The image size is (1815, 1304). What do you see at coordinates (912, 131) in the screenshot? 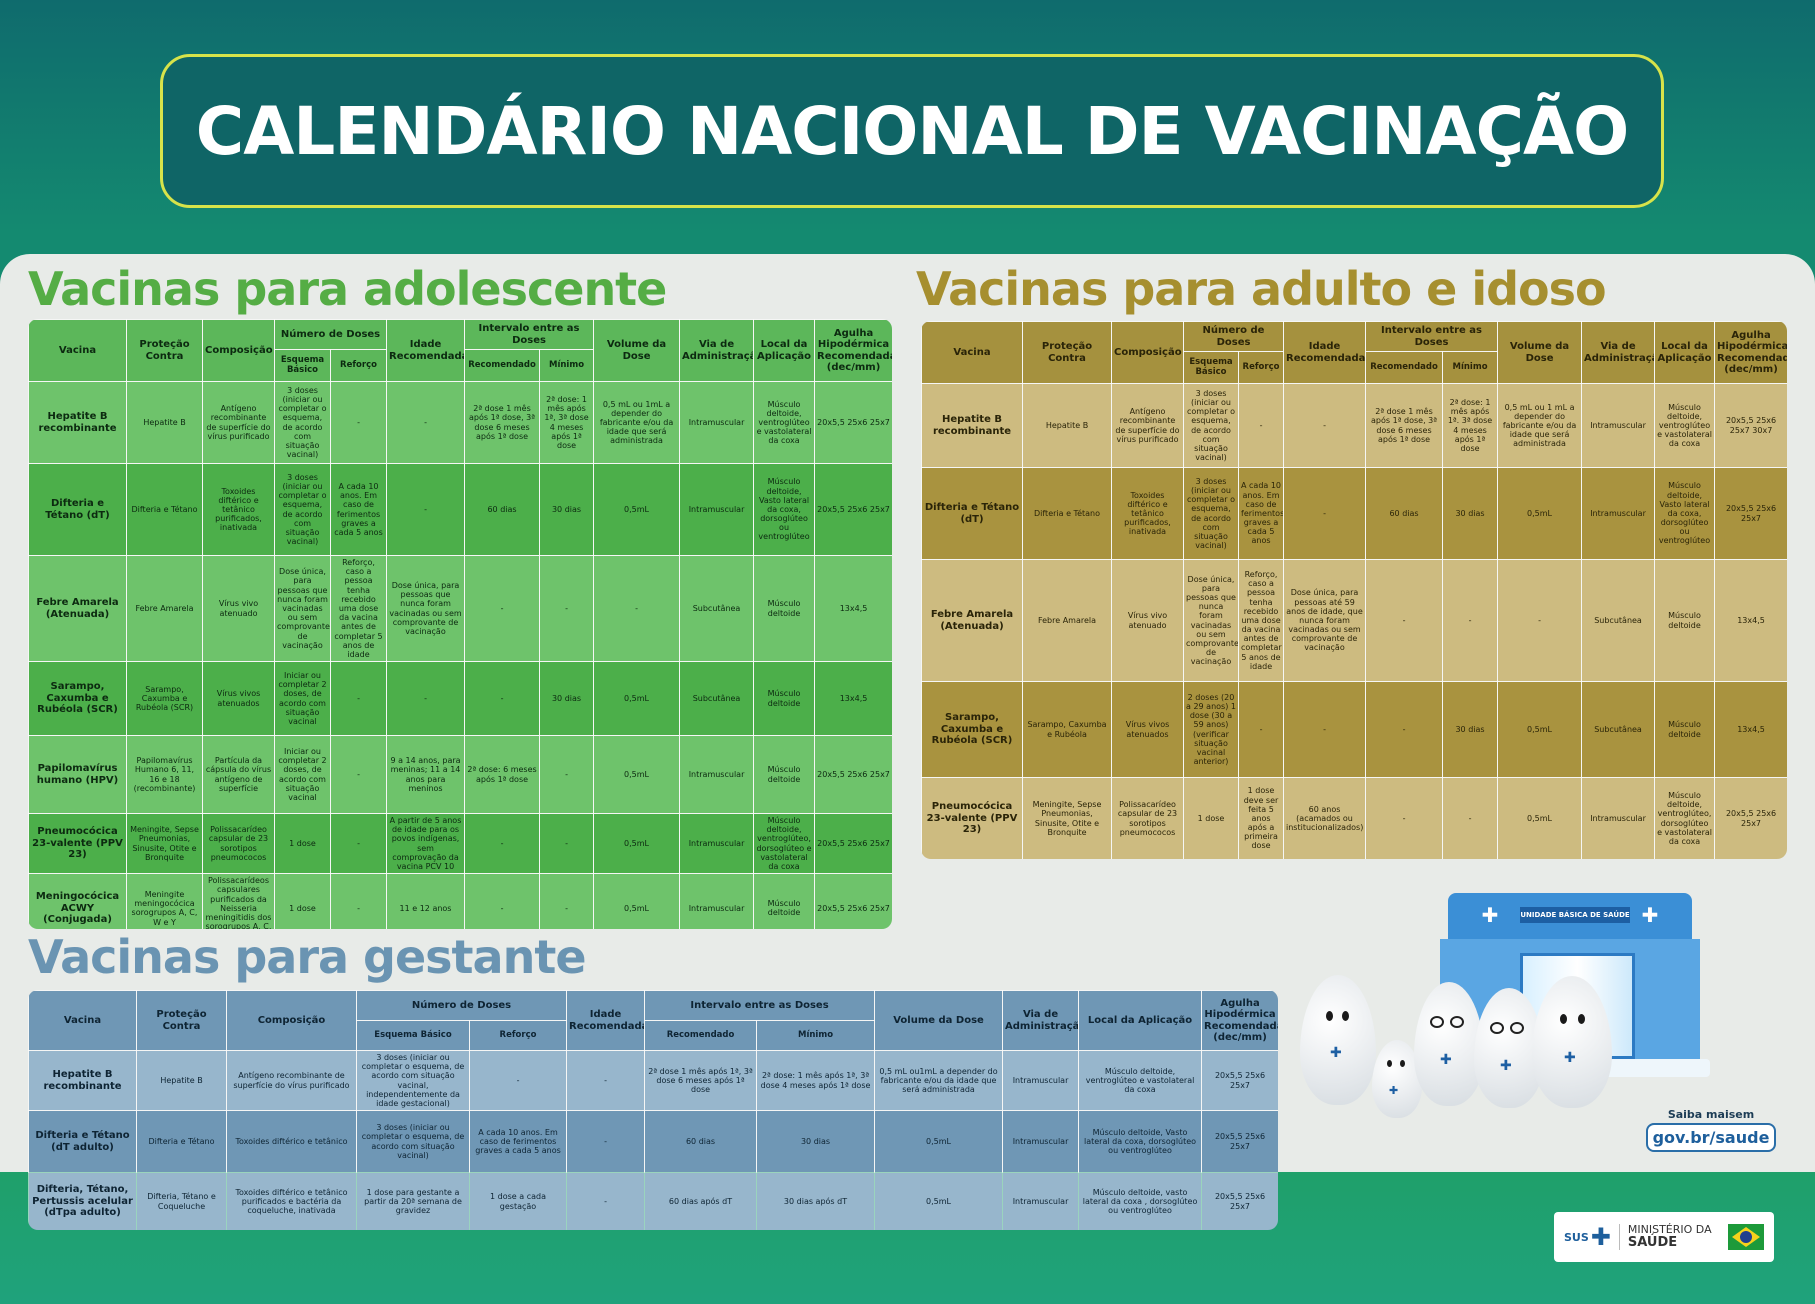
I see `page-title: CALENDÁRIO NACIONAL DE VACINAÇÃO` at bounding box center [912, 131].